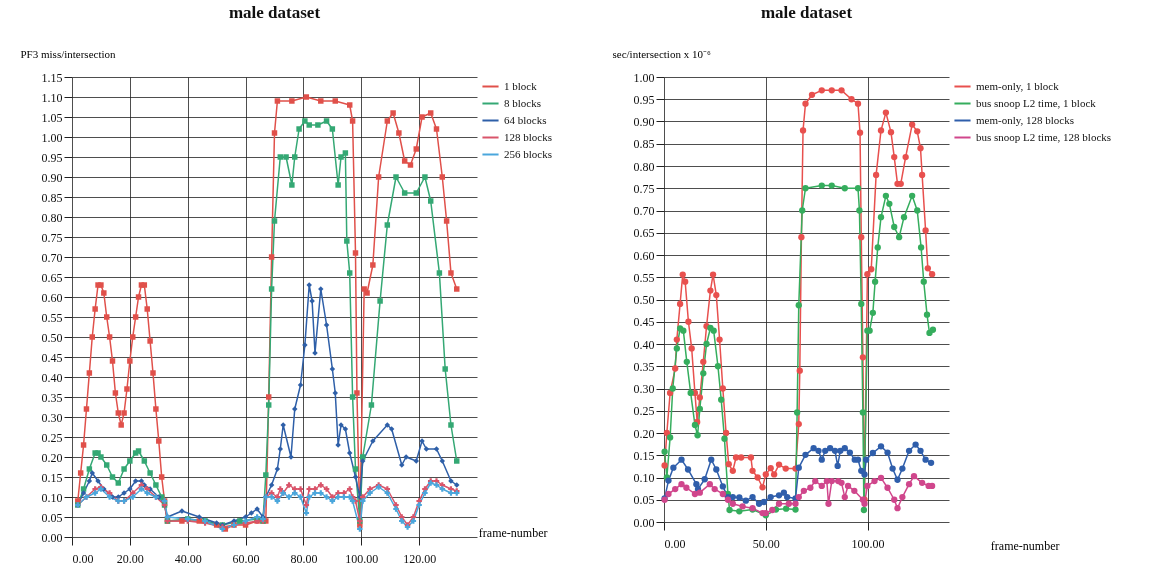 Image resolution: width=1173 pixels, height=580 pixels. Describe the element at coordinates (52, 97) in the screenshot. I see `y-tick-label: 1.10` at that location.